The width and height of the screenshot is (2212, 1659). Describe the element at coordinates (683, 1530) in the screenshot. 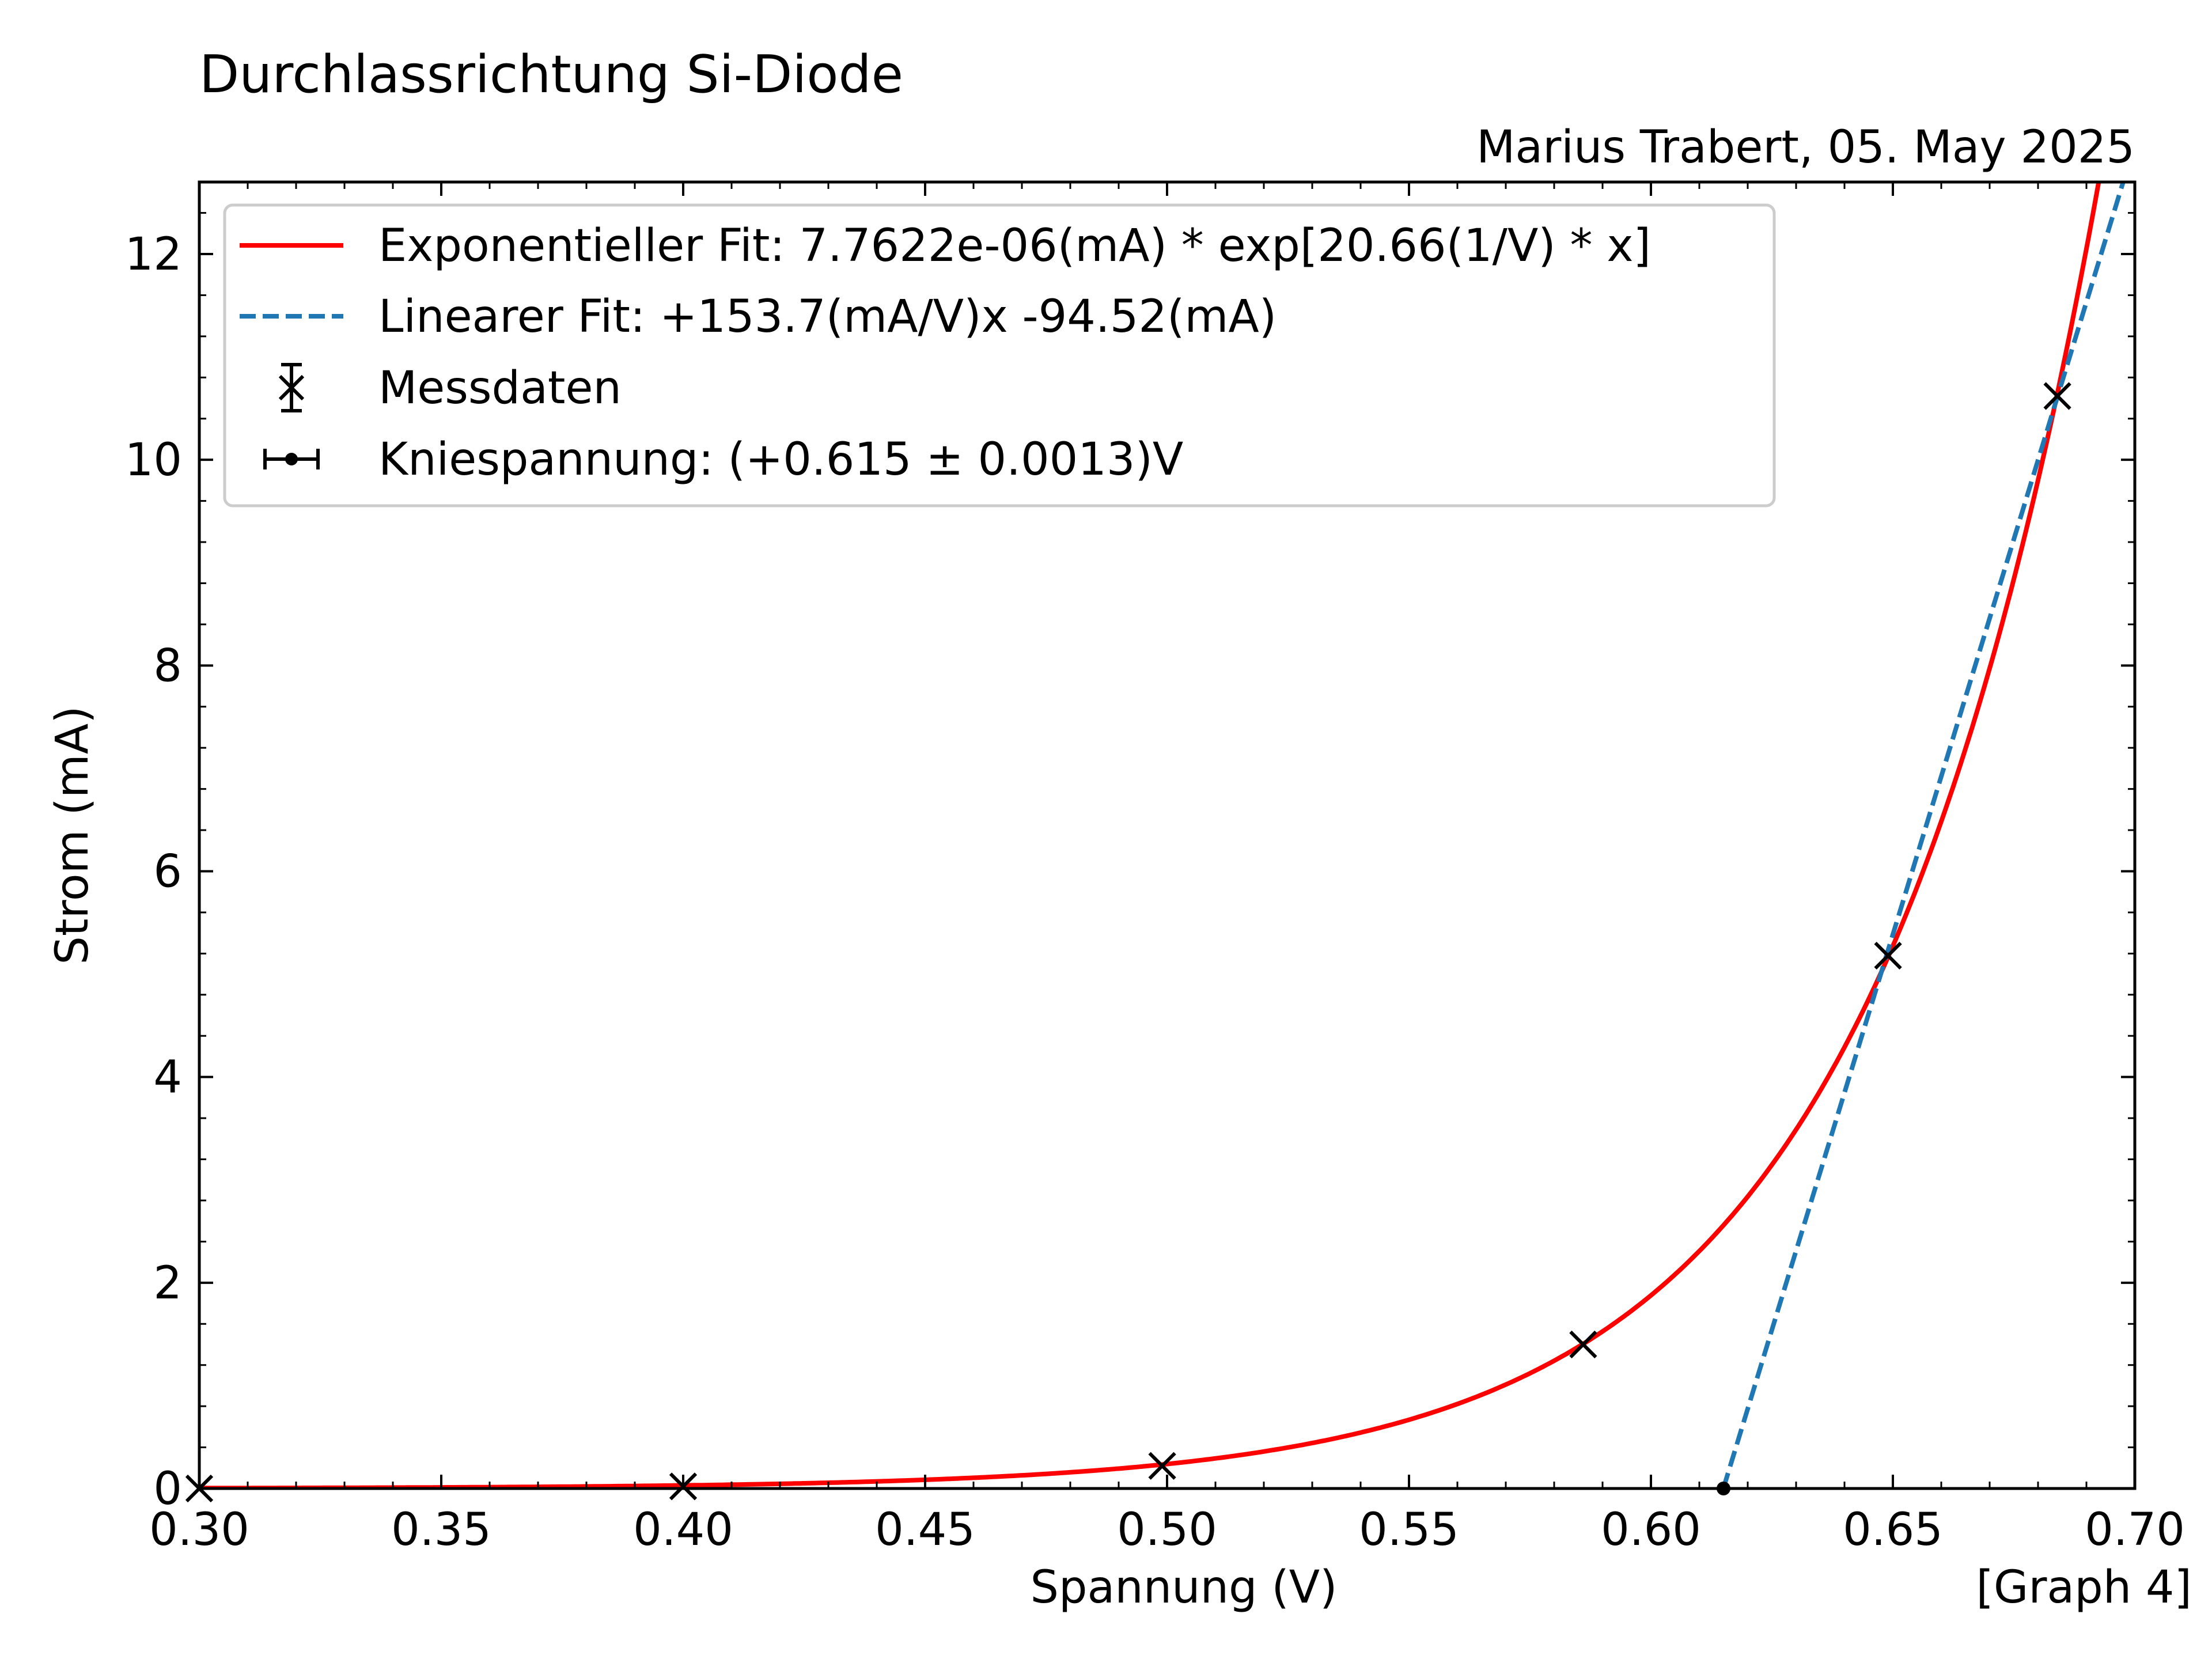

I see `x-tick-label: 0.40` at that location.